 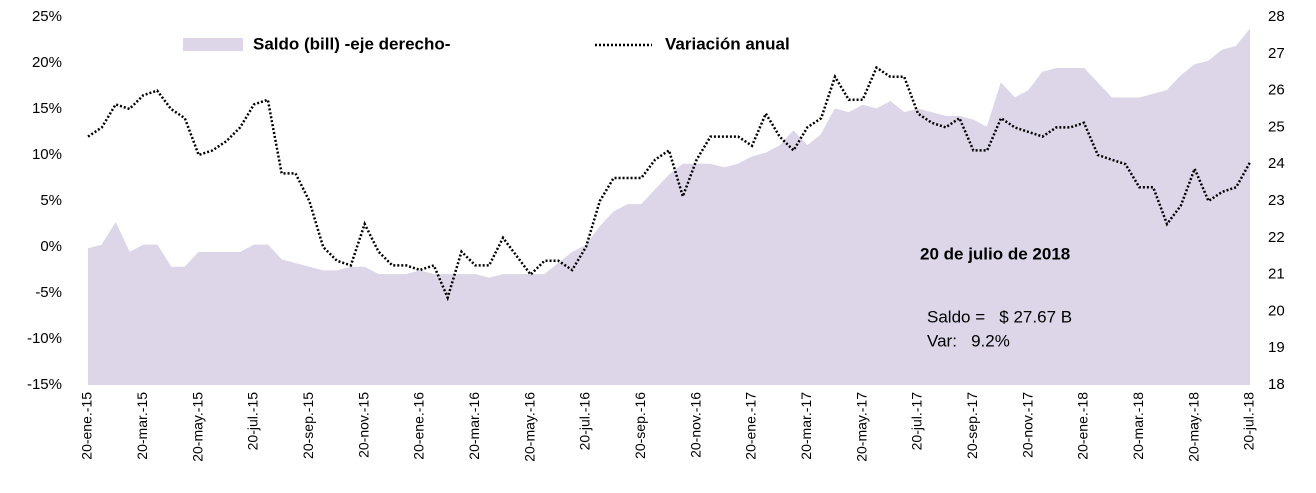 What do you see at coordinates (806, 426) in the screenshot?
I see `x-tick-label: 20-mar.-17` at bounding box center [806, 426].